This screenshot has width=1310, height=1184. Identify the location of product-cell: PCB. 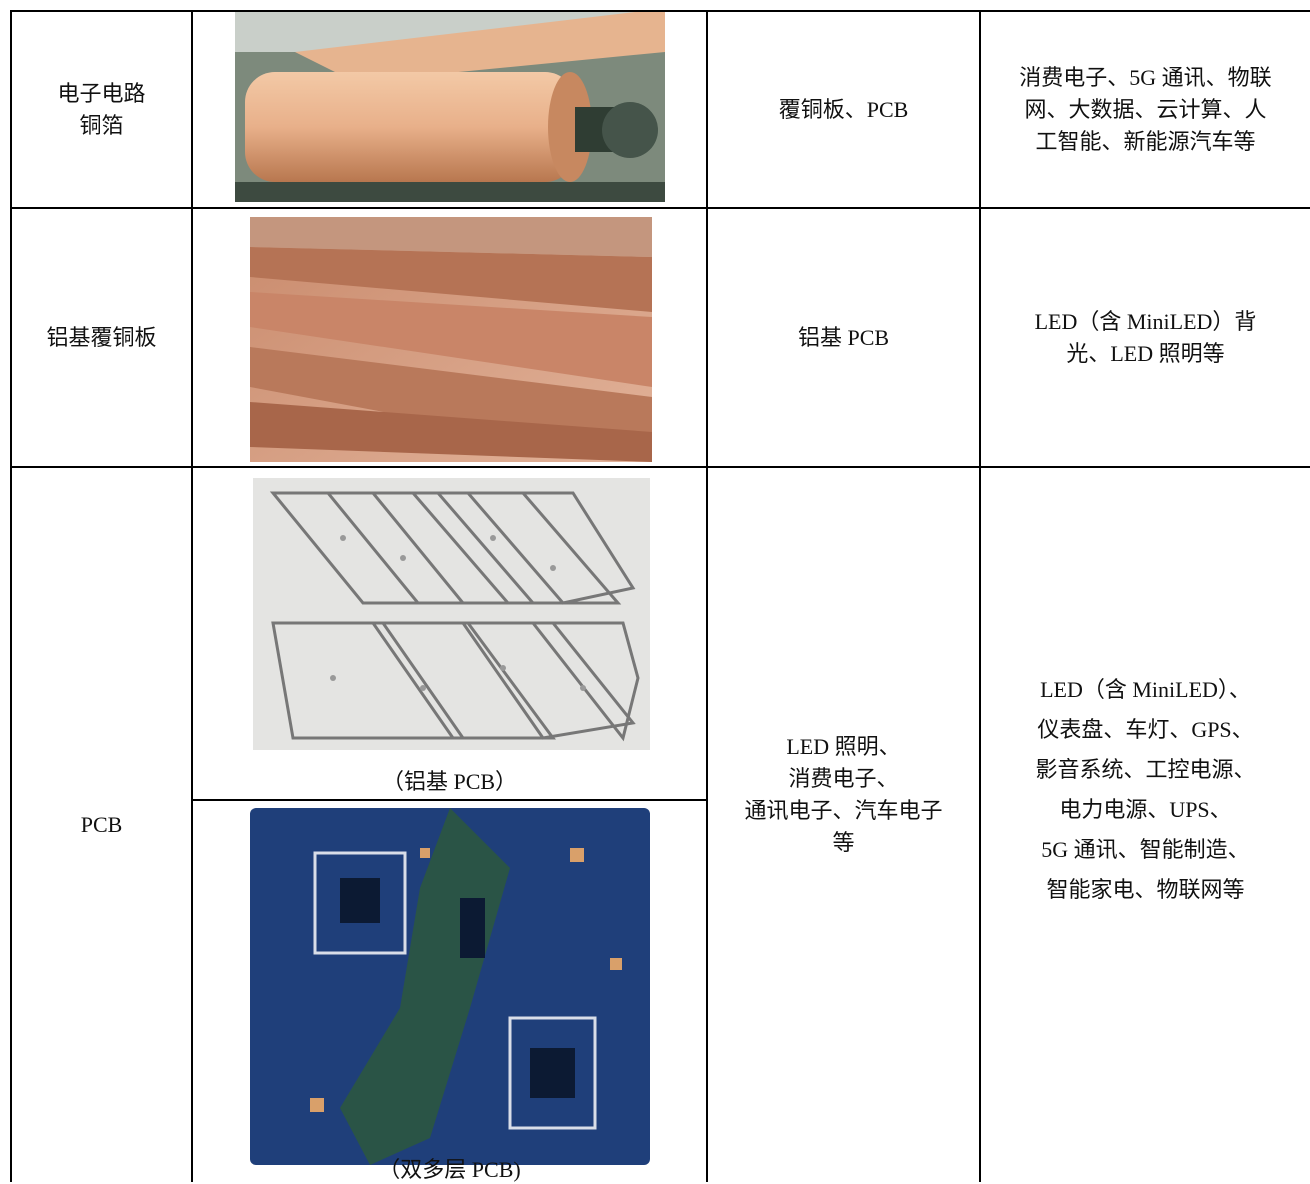
(101, 825).